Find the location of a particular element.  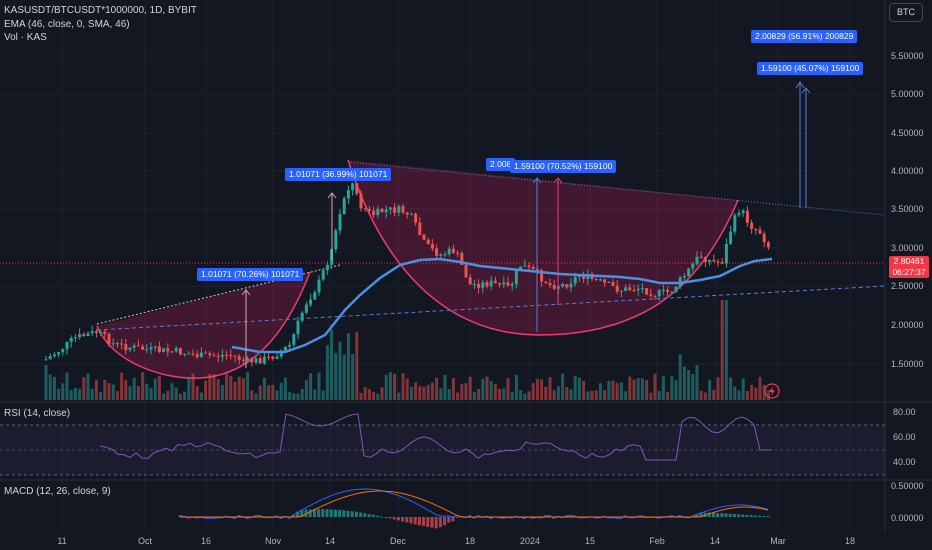

rsi-legend: RSI (14, close) is located at coordinates (37, 413).